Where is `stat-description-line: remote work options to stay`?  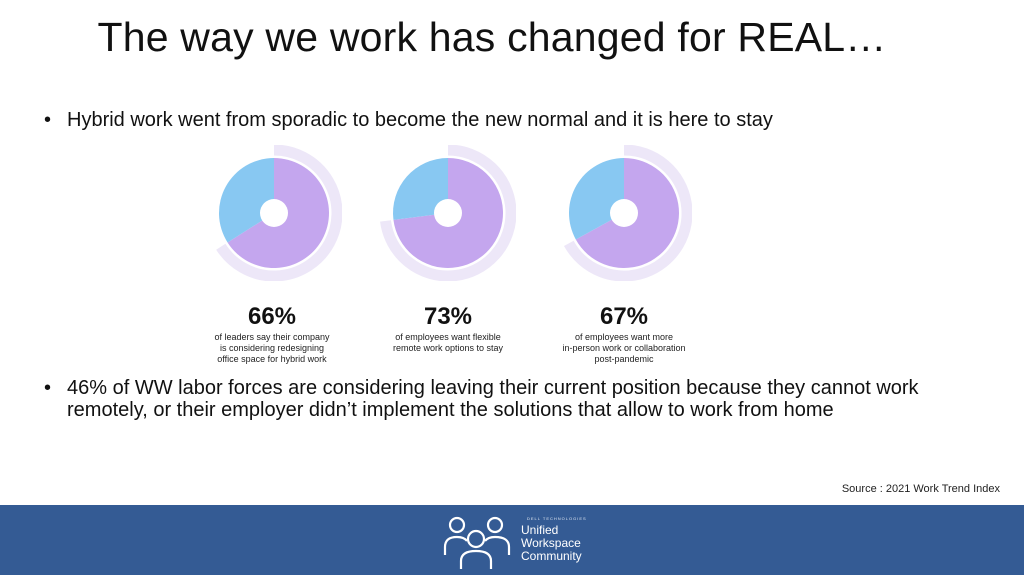 stat-description-line: remote work options to stay is located at coordinates (448, 348).